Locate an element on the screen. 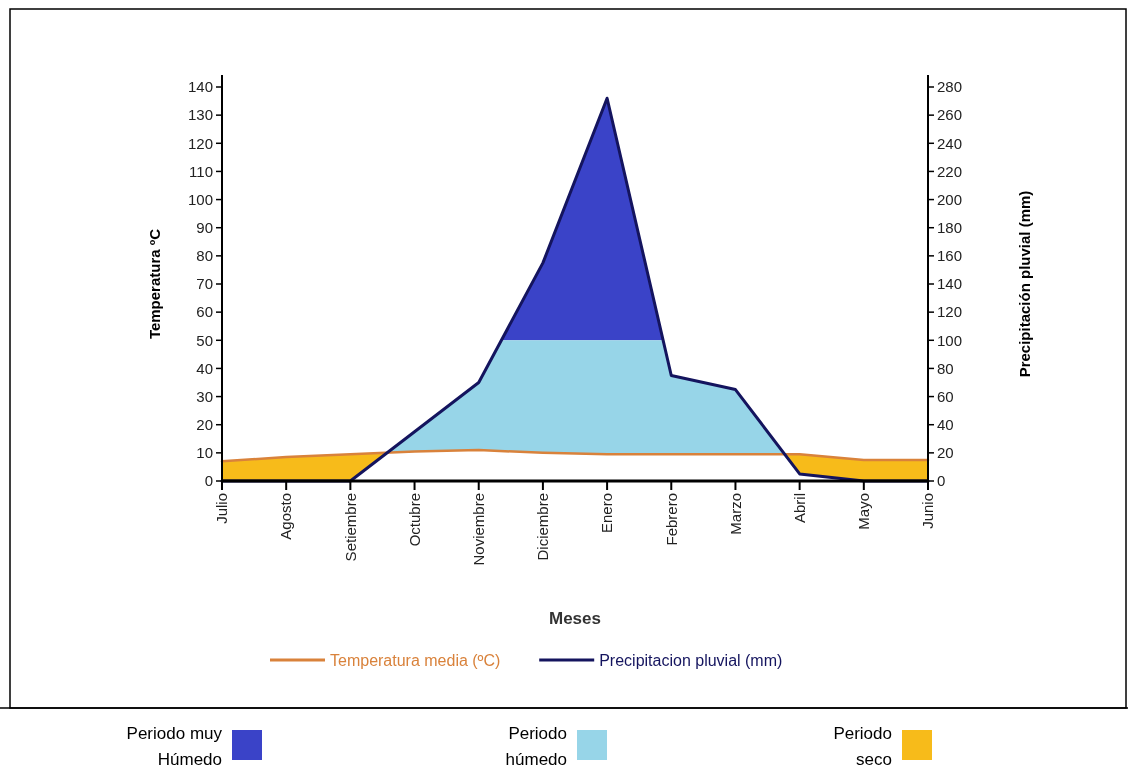  legend-label: Periodo húmedo is located at coordinates (536, 746).